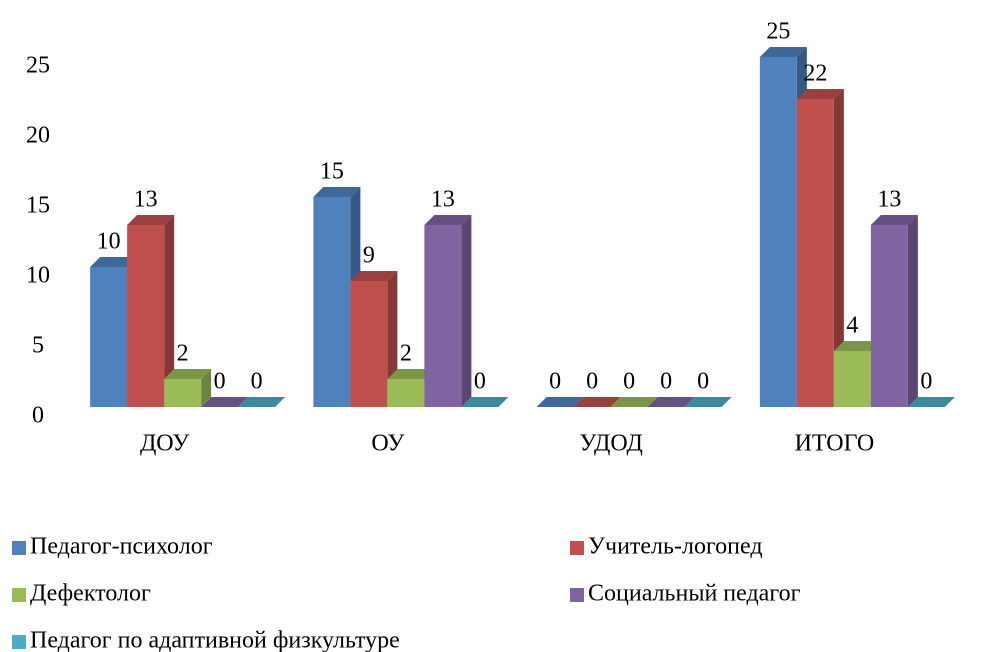 This screenshot has height=652, width=1001. Describe the element at coordinates (109, 242) in the screenshot. I see `value-label: 10` at that location.